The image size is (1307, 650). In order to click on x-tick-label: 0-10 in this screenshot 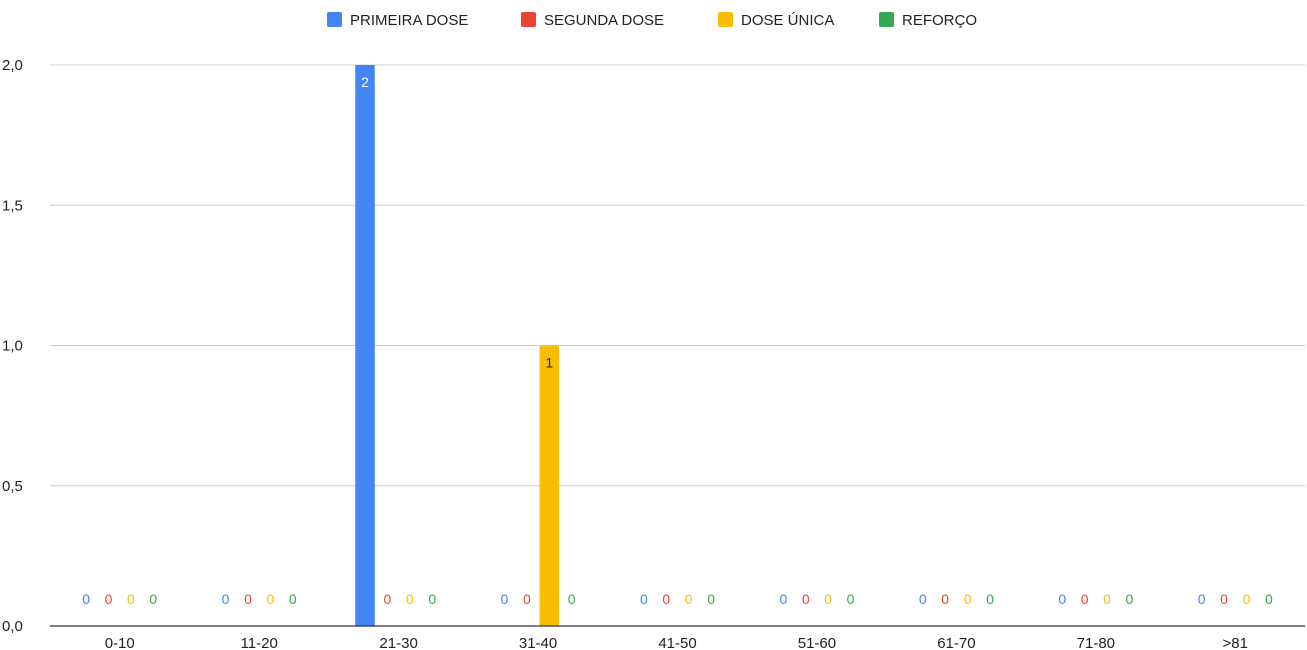, I will do `click(120, 642)`.